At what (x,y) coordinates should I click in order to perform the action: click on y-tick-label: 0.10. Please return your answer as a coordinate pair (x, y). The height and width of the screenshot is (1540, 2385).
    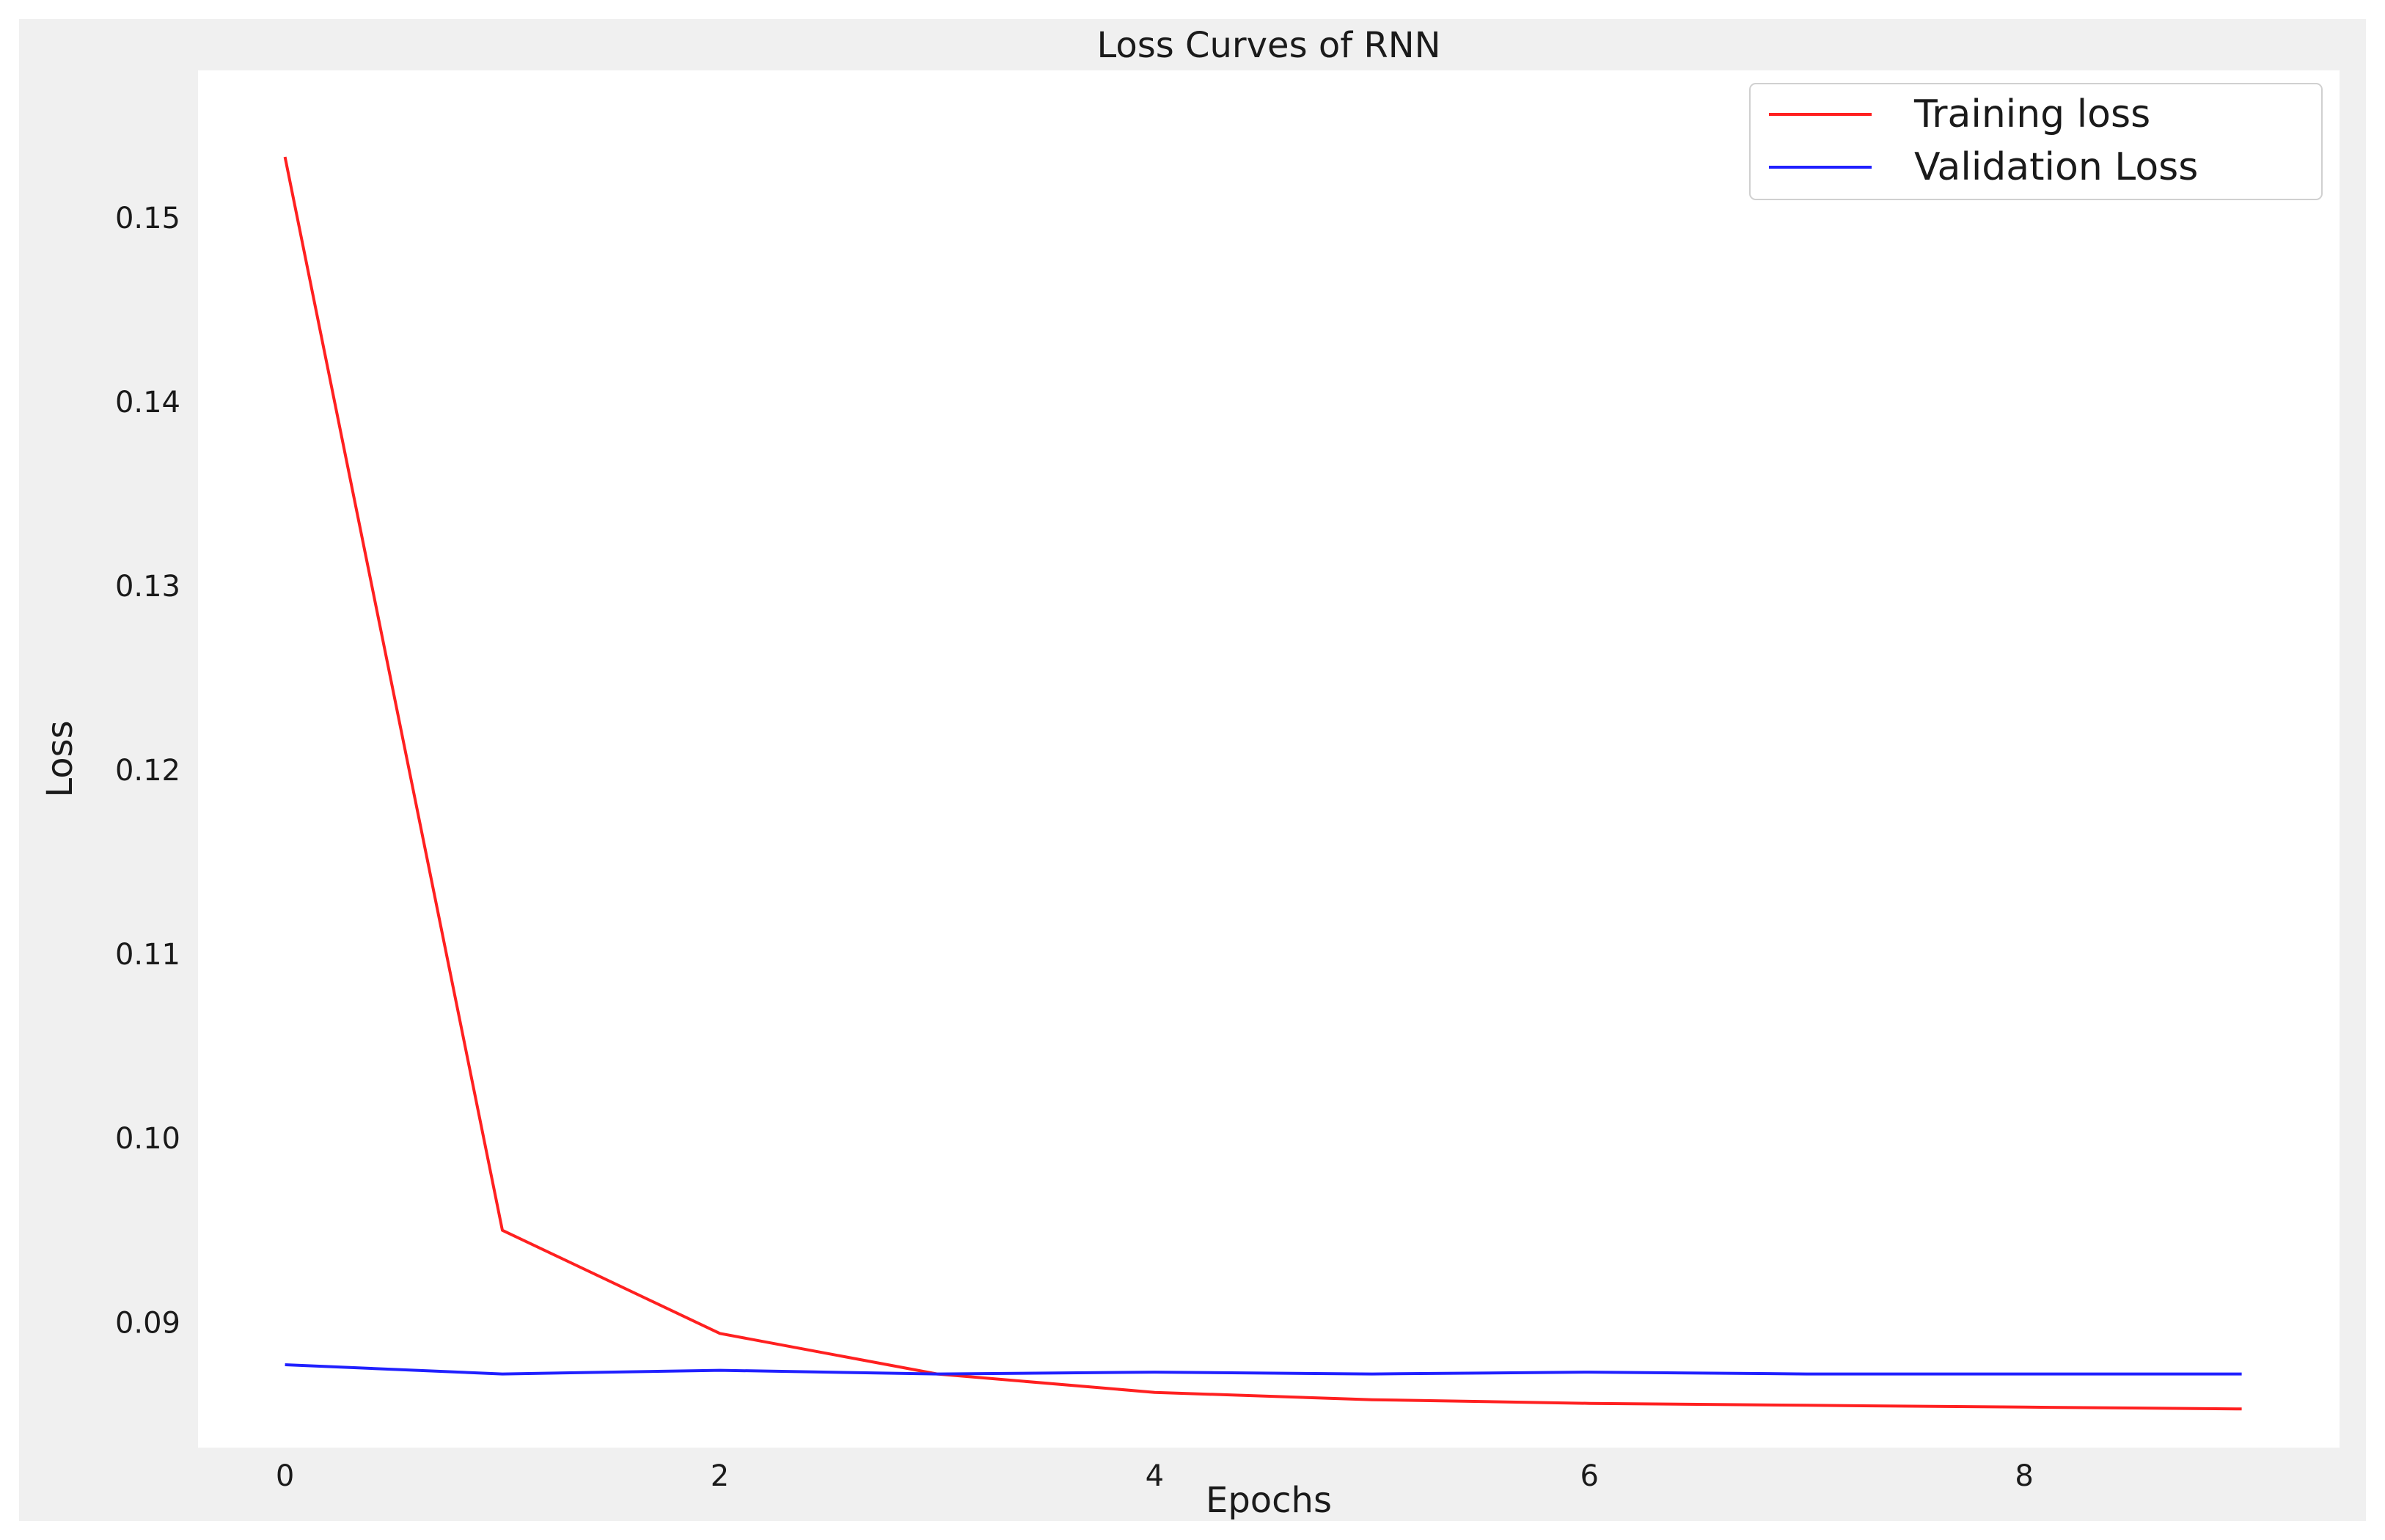
    Looking at the image, I should click on (147, 1139).